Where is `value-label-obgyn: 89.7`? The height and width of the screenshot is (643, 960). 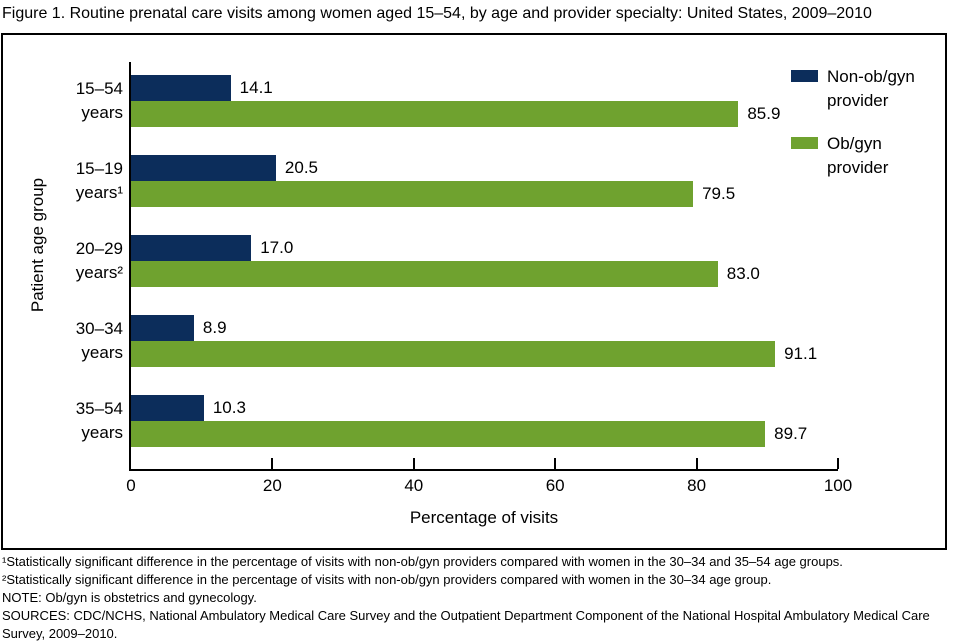
value-label-obgyn: 89.7 is located at coordinates (791, 433).